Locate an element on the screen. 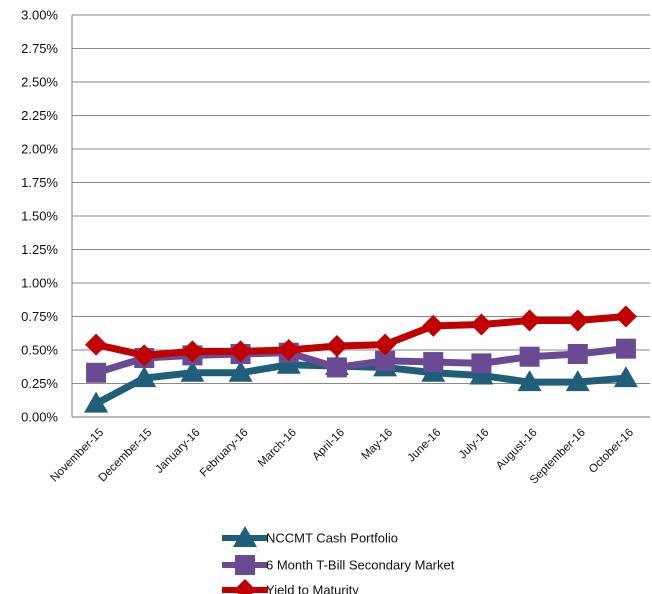 The image size is (652, 594). legend-item: 6 Month T-Bill Secondary Market is located at coordinates (338, 565).